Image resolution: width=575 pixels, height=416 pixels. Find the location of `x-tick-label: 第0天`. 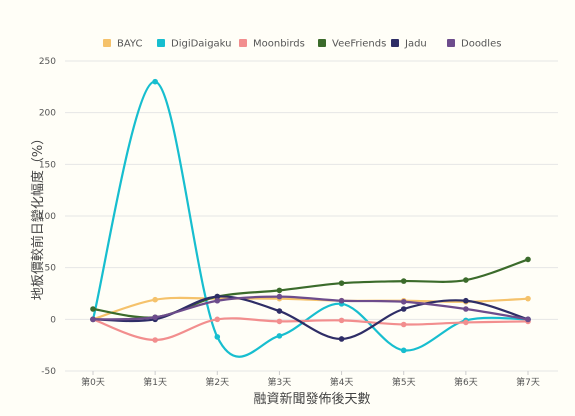

x-tick-label: 第0天 is located at coordinates (93, 382).